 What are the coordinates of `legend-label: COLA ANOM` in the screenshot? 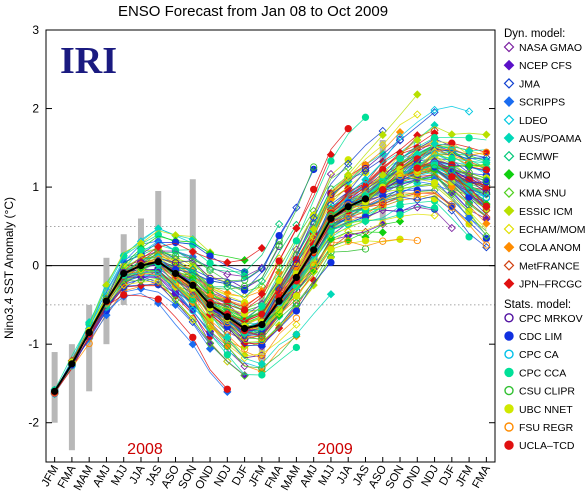 It's located at (550, 248).